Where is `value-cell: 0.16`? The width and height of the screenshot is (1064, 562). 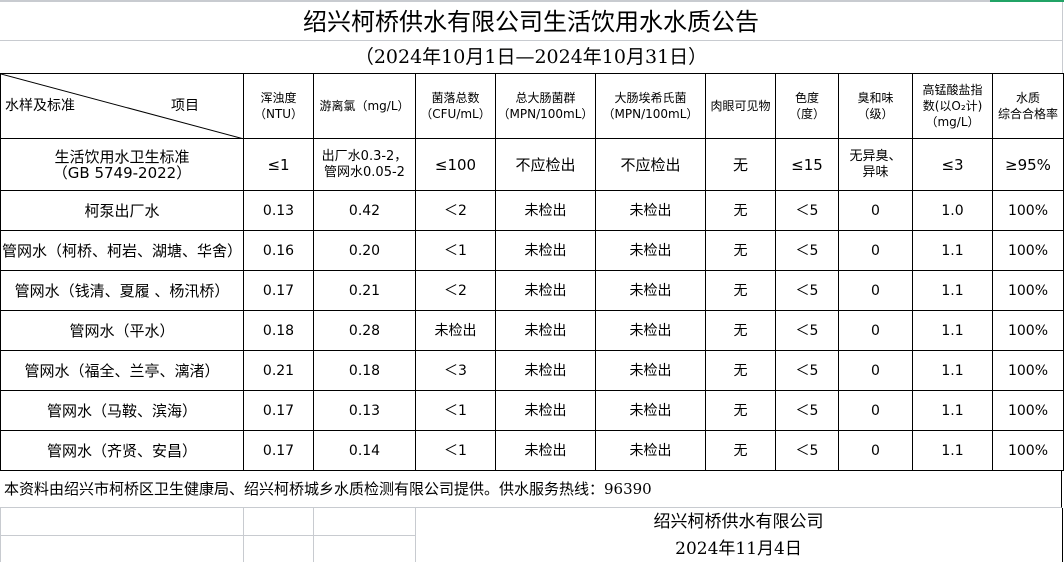
value-cell: 0.16 is located at coordinates (278, 250).